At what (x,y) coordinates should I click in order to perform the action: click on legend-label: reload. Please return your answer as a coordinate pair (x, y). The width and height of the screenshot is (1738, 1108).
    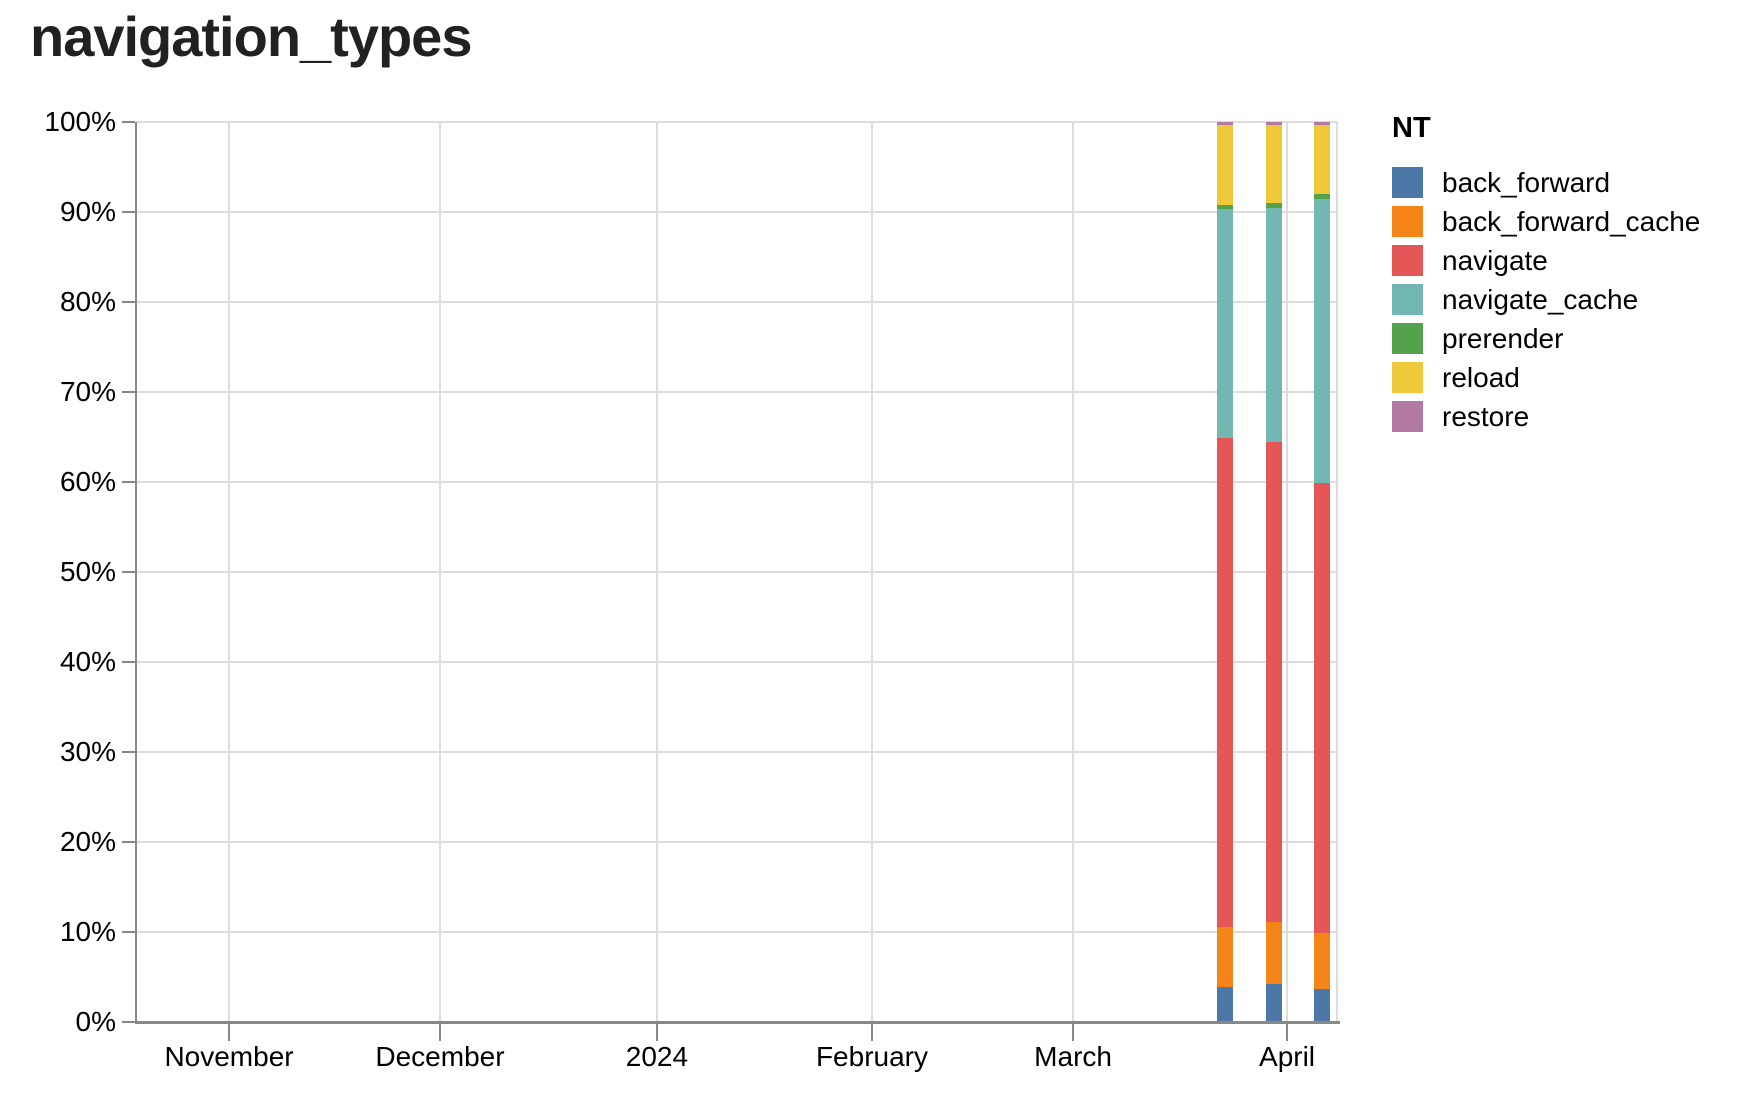
    Looking at the image, I should click on (1481, 377).